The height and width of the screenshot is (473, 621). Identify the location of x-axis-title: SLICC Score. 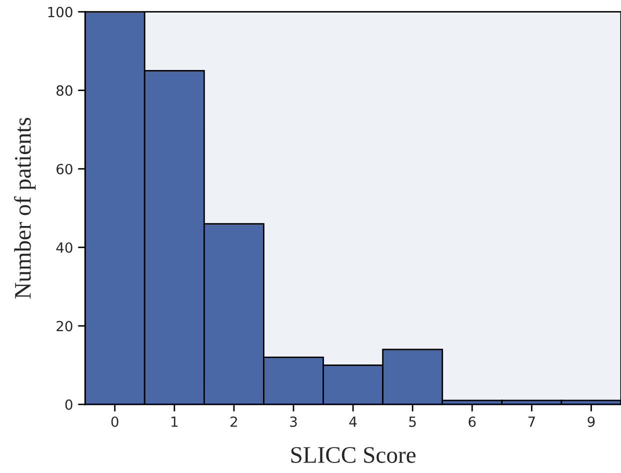
(353, 455).